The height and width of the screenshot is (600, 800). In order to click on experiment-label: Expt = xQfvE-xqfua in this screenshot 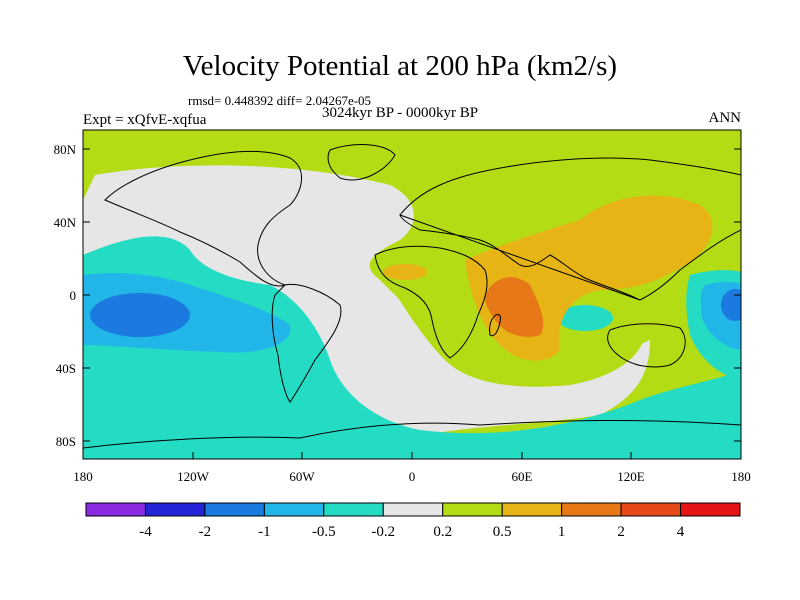, I will do `click(145, 120)`.